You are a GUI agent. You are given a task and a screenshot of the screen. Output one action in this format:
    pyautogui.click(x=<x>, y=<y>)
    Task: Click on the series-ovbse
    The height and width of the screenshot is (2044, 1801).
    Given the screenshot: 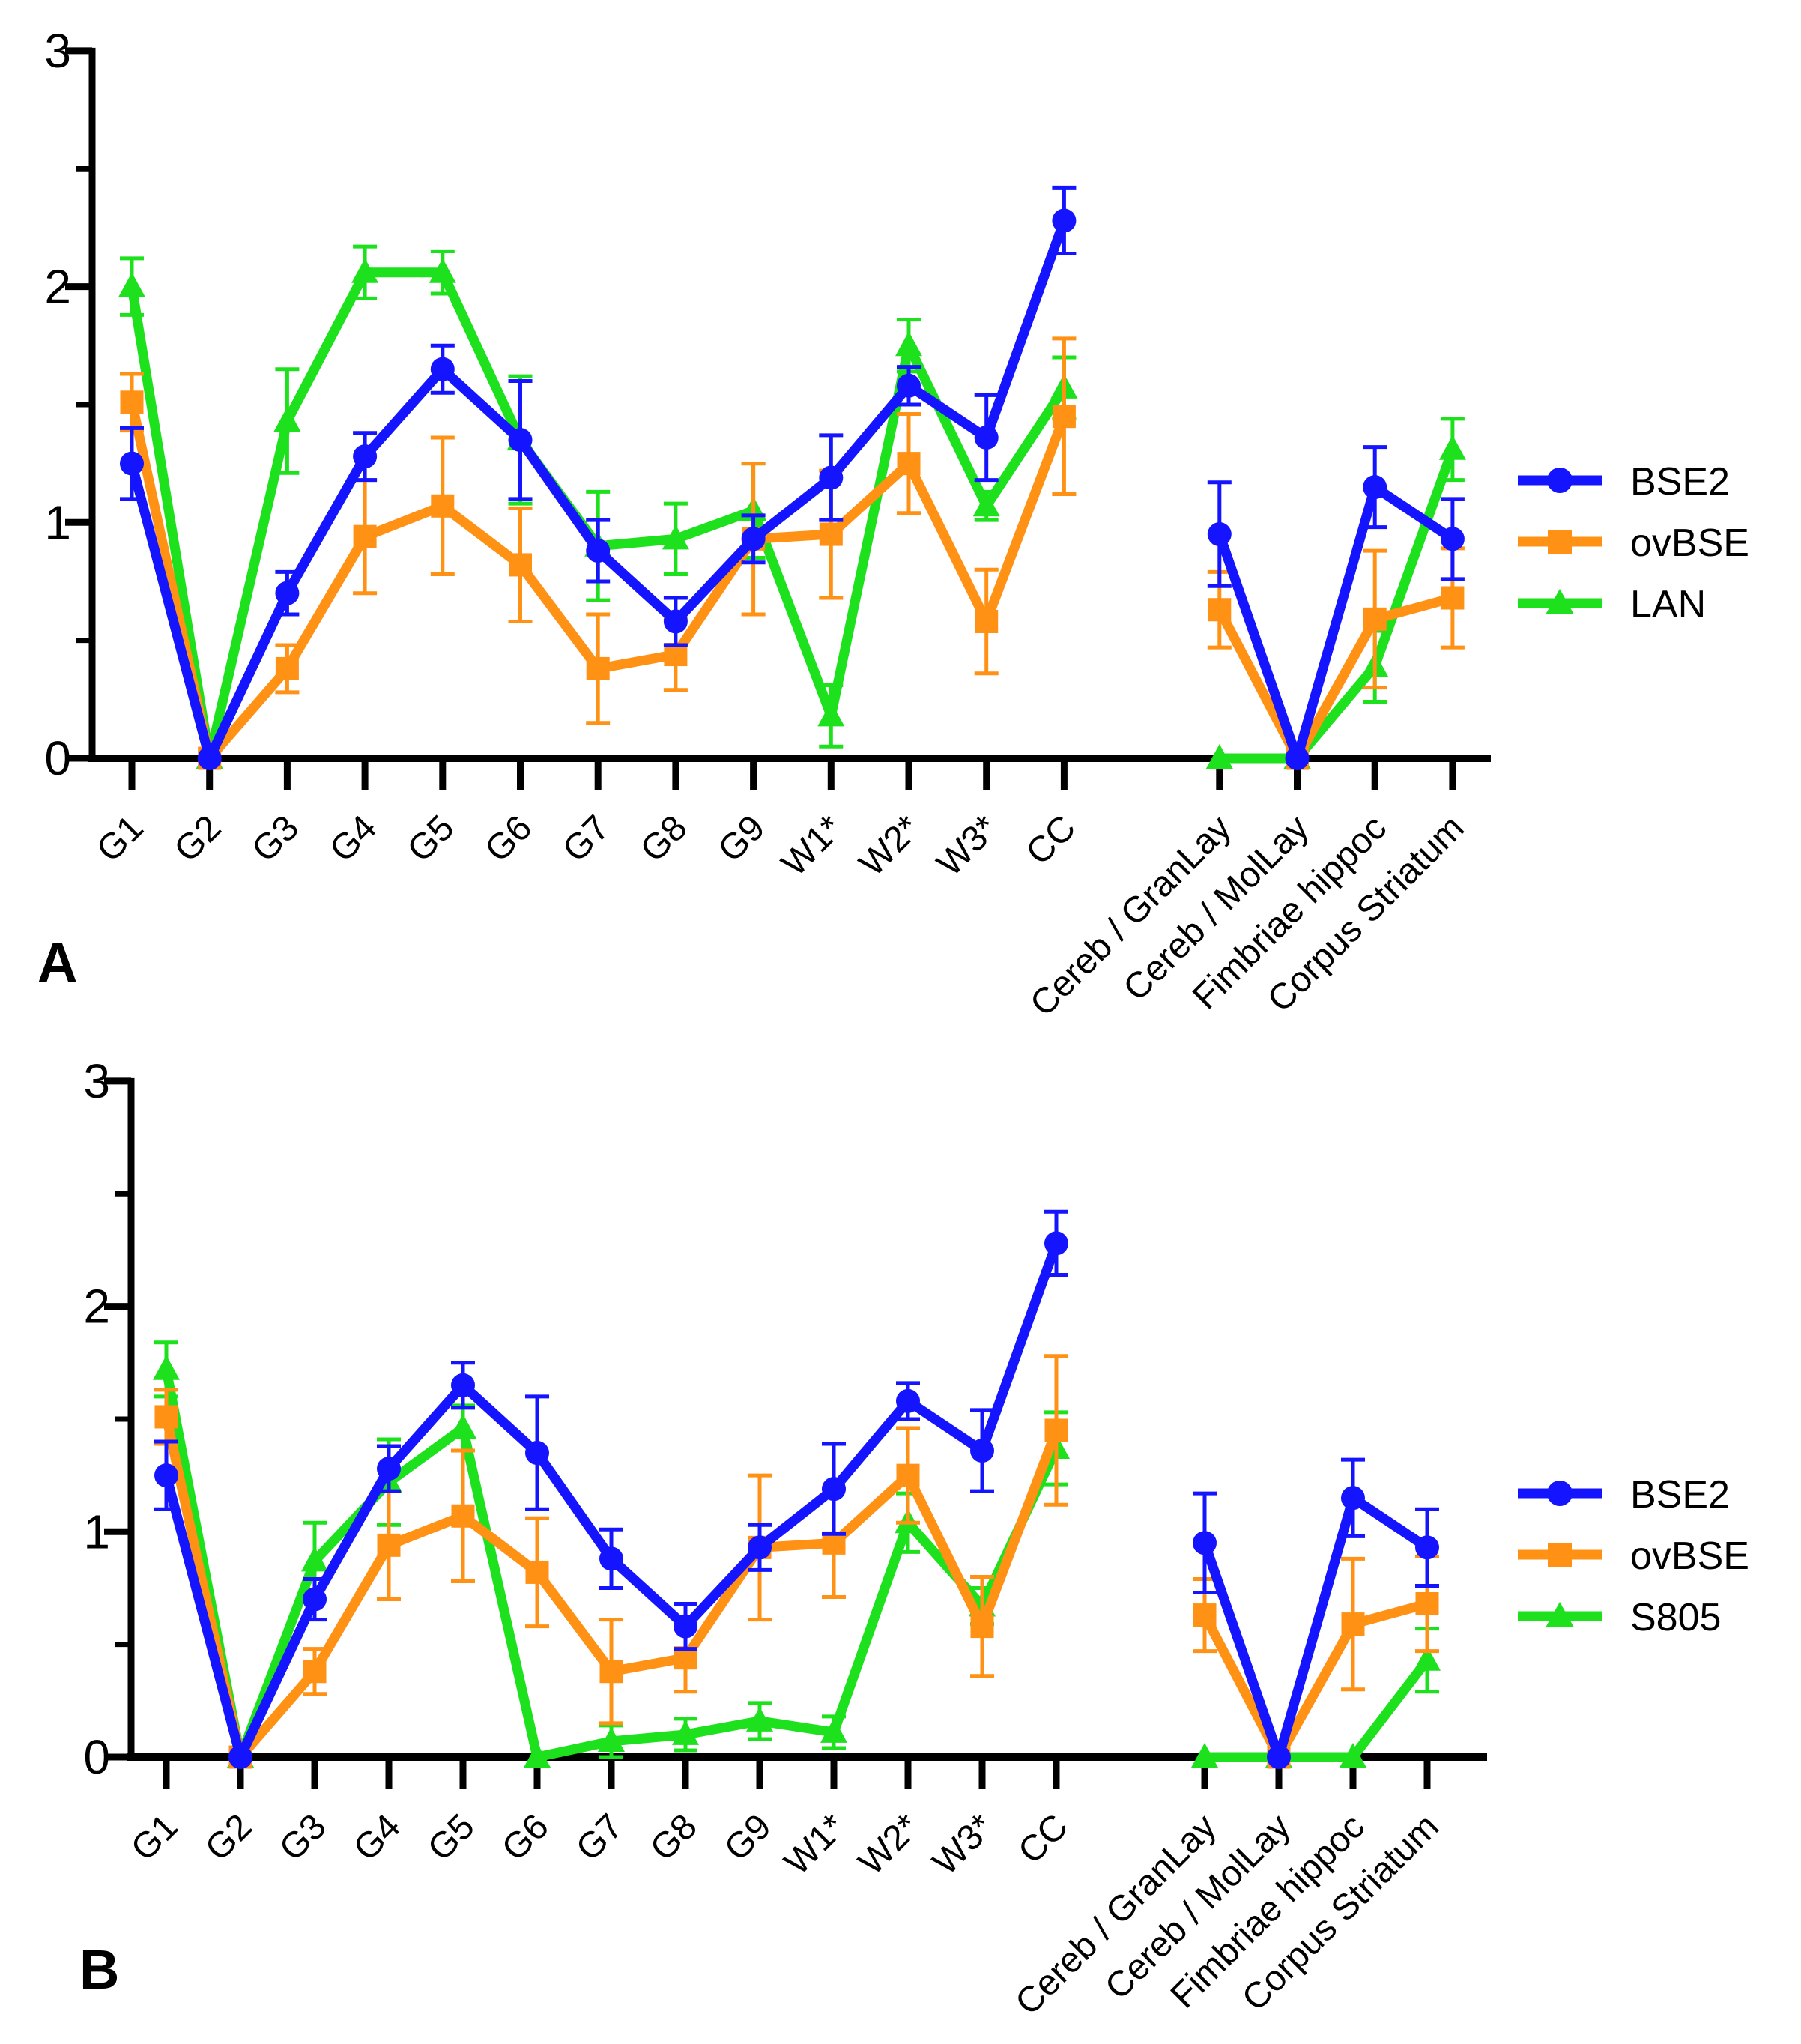 What is the action you would take?
    pyautogui.click(x=796, y=1561)
    